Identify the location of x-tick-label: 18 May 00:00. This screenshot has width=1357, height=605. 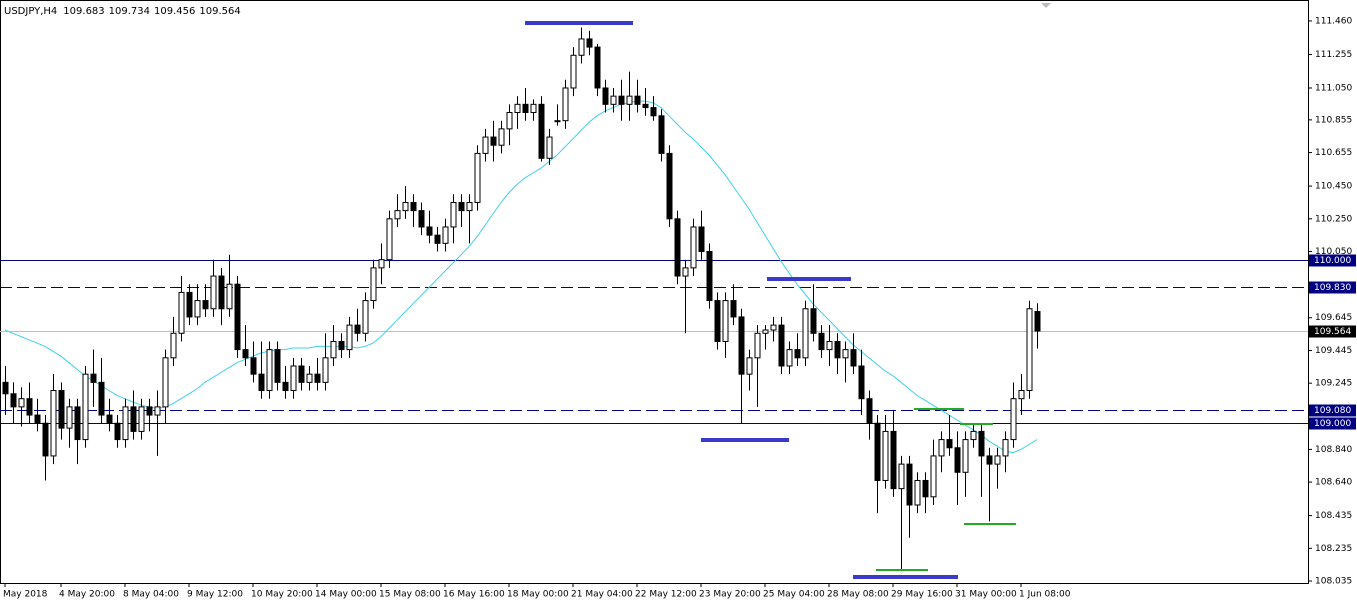
(538, 595).